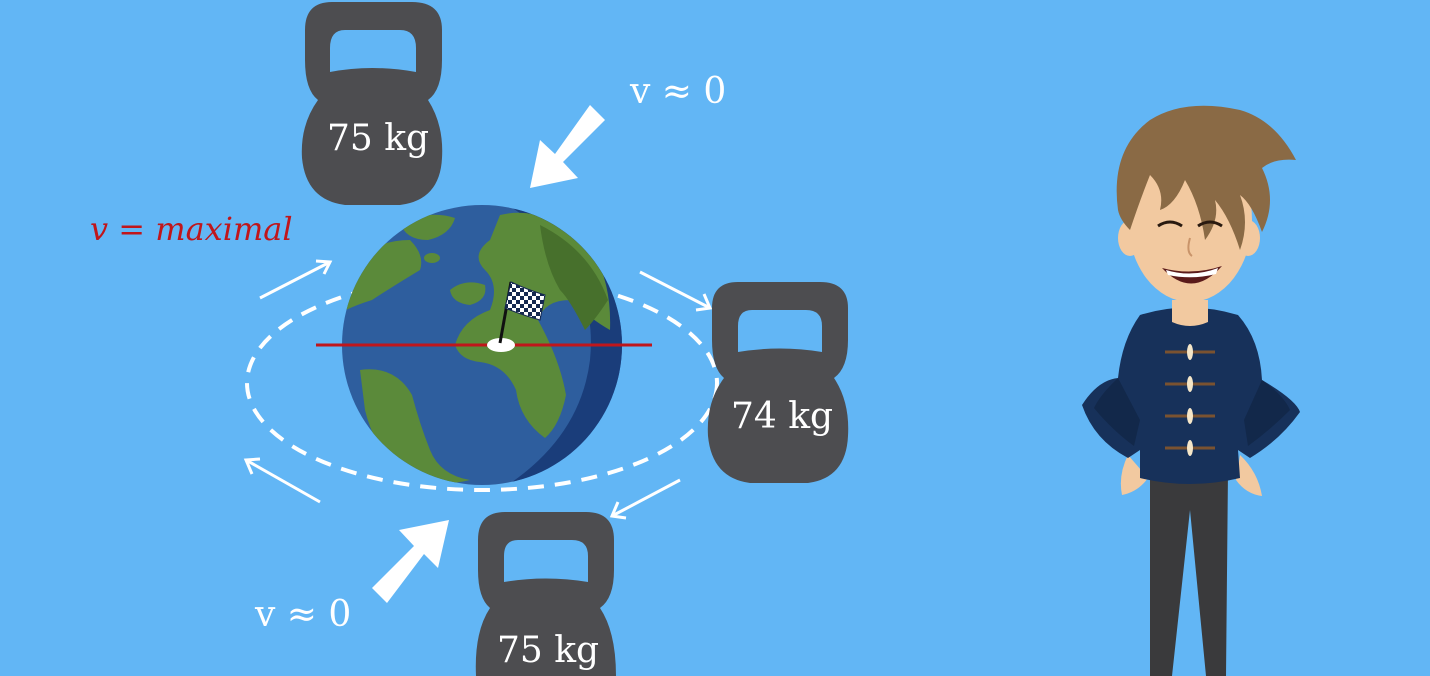 This screenshot has height=676, width=1430. What do you see at coordinates (302, 614) in the screenshot?
I see `velocity-label-bottom: v ≈ 0` at bounding box center [302, 614].